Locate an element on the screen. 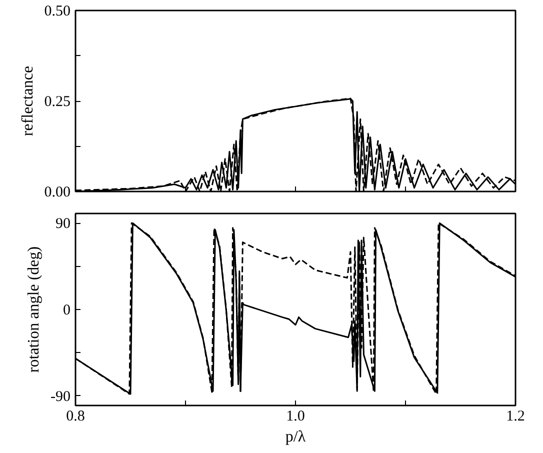  y-tick-label: 0.50 is located at coordinates (57, 12).